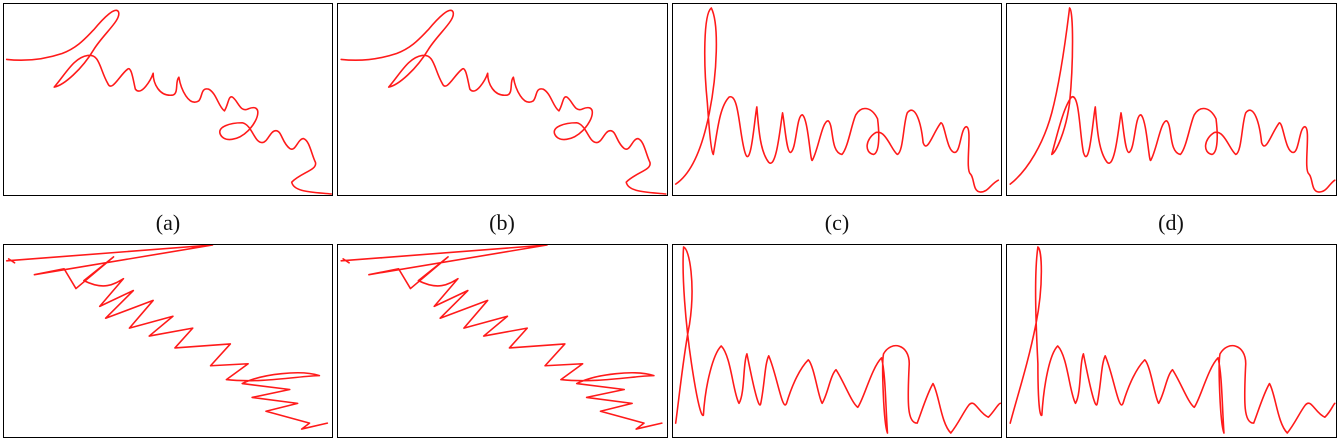 The width and height of the screenshot is (1343, 443). What do you see at coordinates (501, 337) in the screenshot?
I see `handwriting-human-zigzag-b` at bounding box center [501, 337].